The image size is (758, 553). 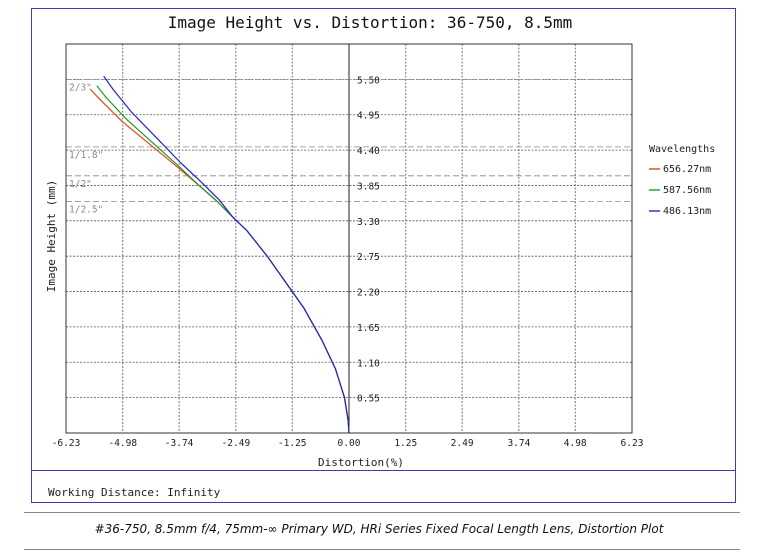 I want to click on y-tick-label: 3.85, so click(x=368, y=186).